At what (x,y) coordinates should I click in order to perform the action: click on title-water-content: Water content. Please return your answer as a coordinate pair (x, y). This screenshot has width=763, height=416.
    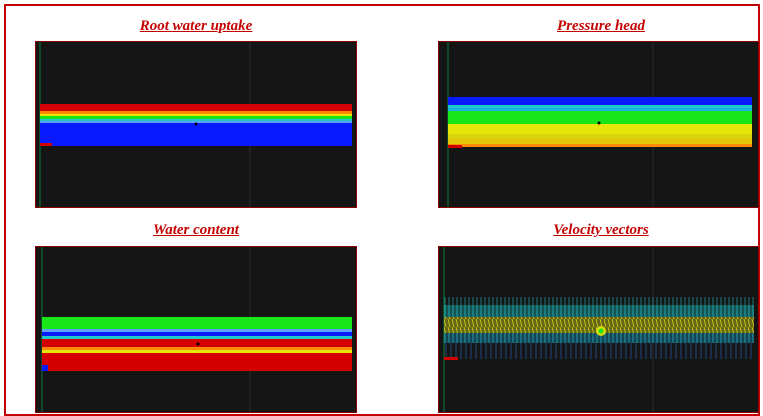
    Looking at the image, I should click on (196, 230).